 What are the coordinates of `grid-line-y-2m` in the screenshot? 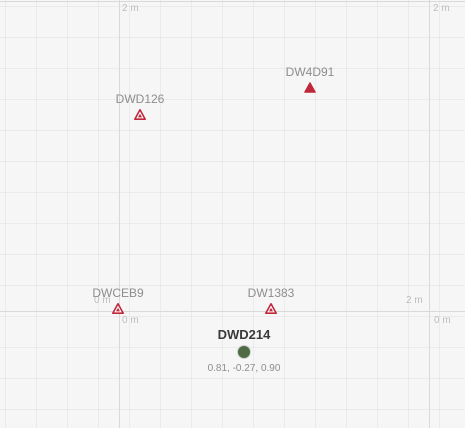 It's located at (232, 1).